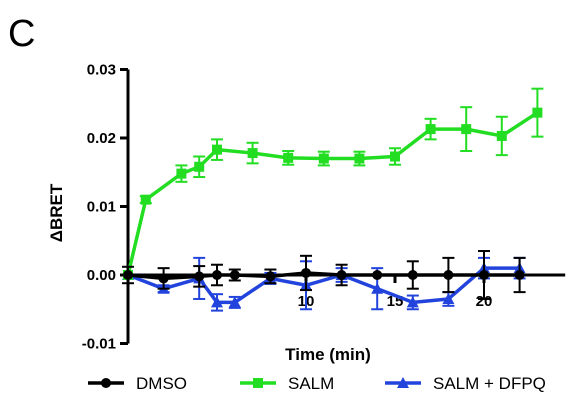 The height and width of the screenshot is (397, 583). I want to click on legend-item: SALM + DFPQ, so click(465, 383).